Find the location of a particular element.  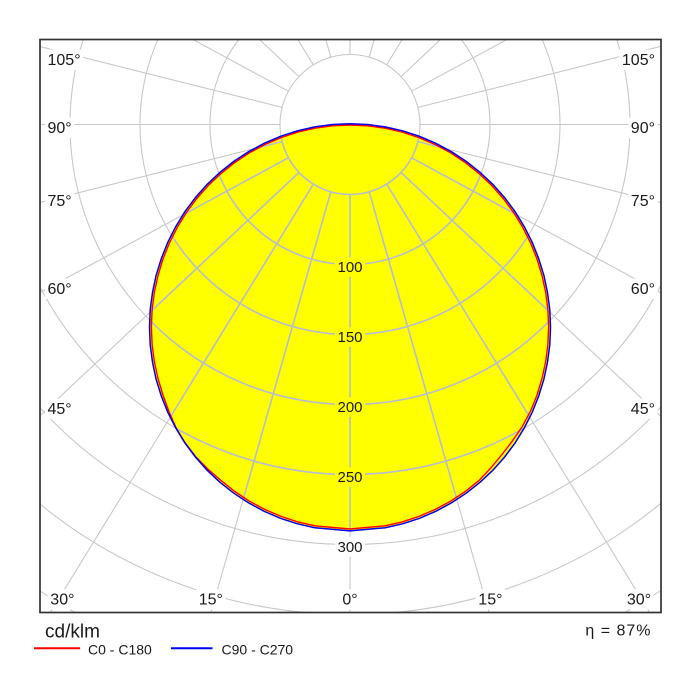

svg-text: 0° is located at coordinates (349, 600).